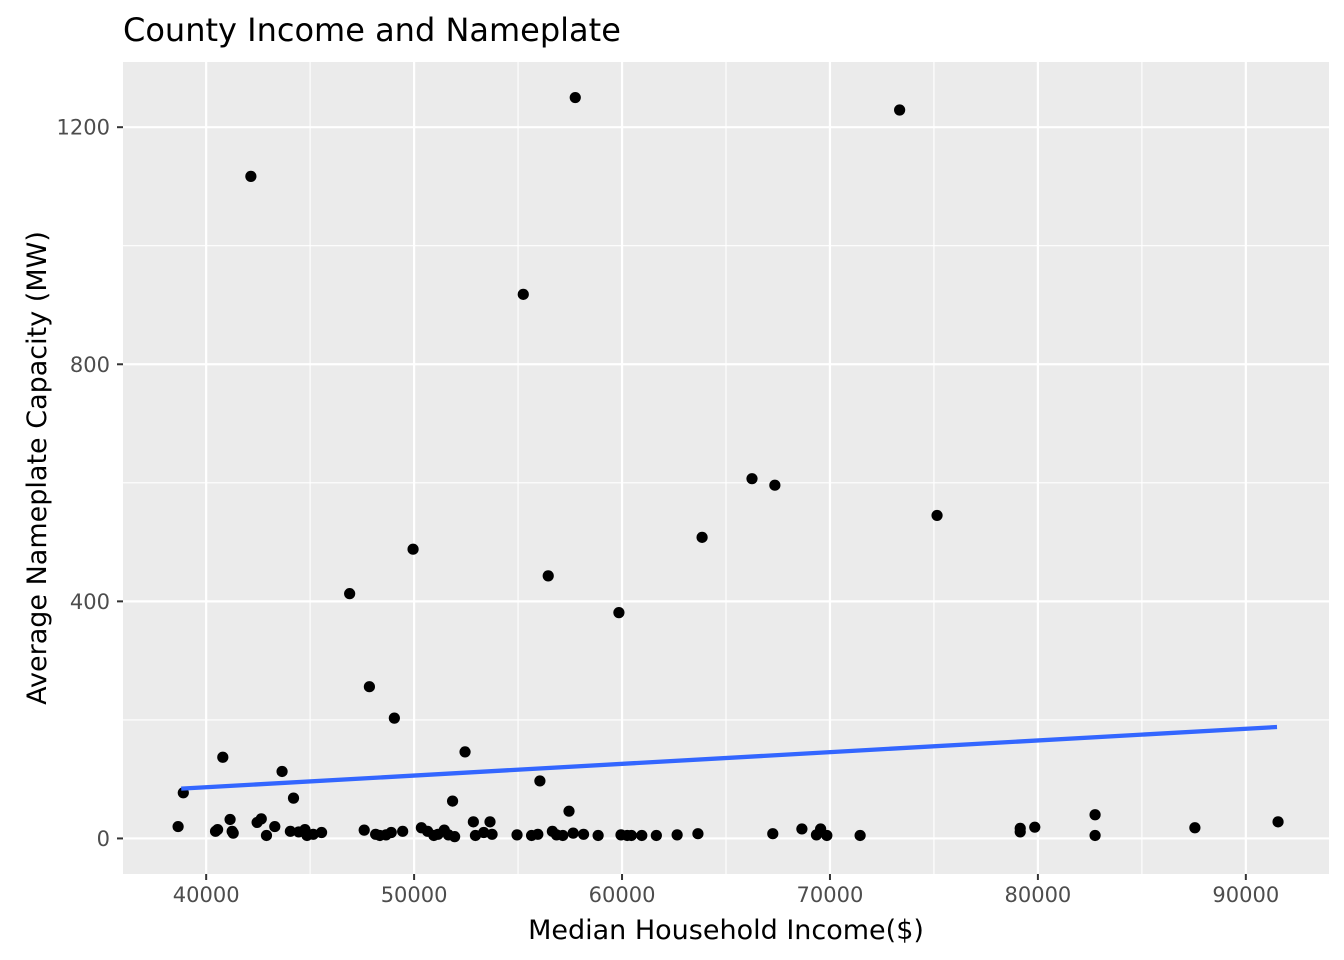  Describe the element at coordinates (622, 895) in the screenshot. I see `x-tick-label: 60000` at that location.